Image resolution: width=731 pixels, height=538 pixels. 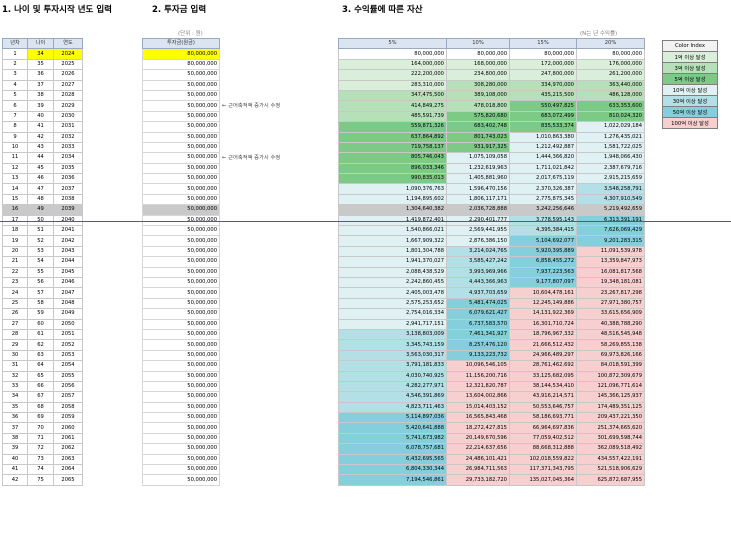 What do you see at coordinates (40, 189) in the screenshot?
I see `age-cell: 47` at bounding box center [40, 189].